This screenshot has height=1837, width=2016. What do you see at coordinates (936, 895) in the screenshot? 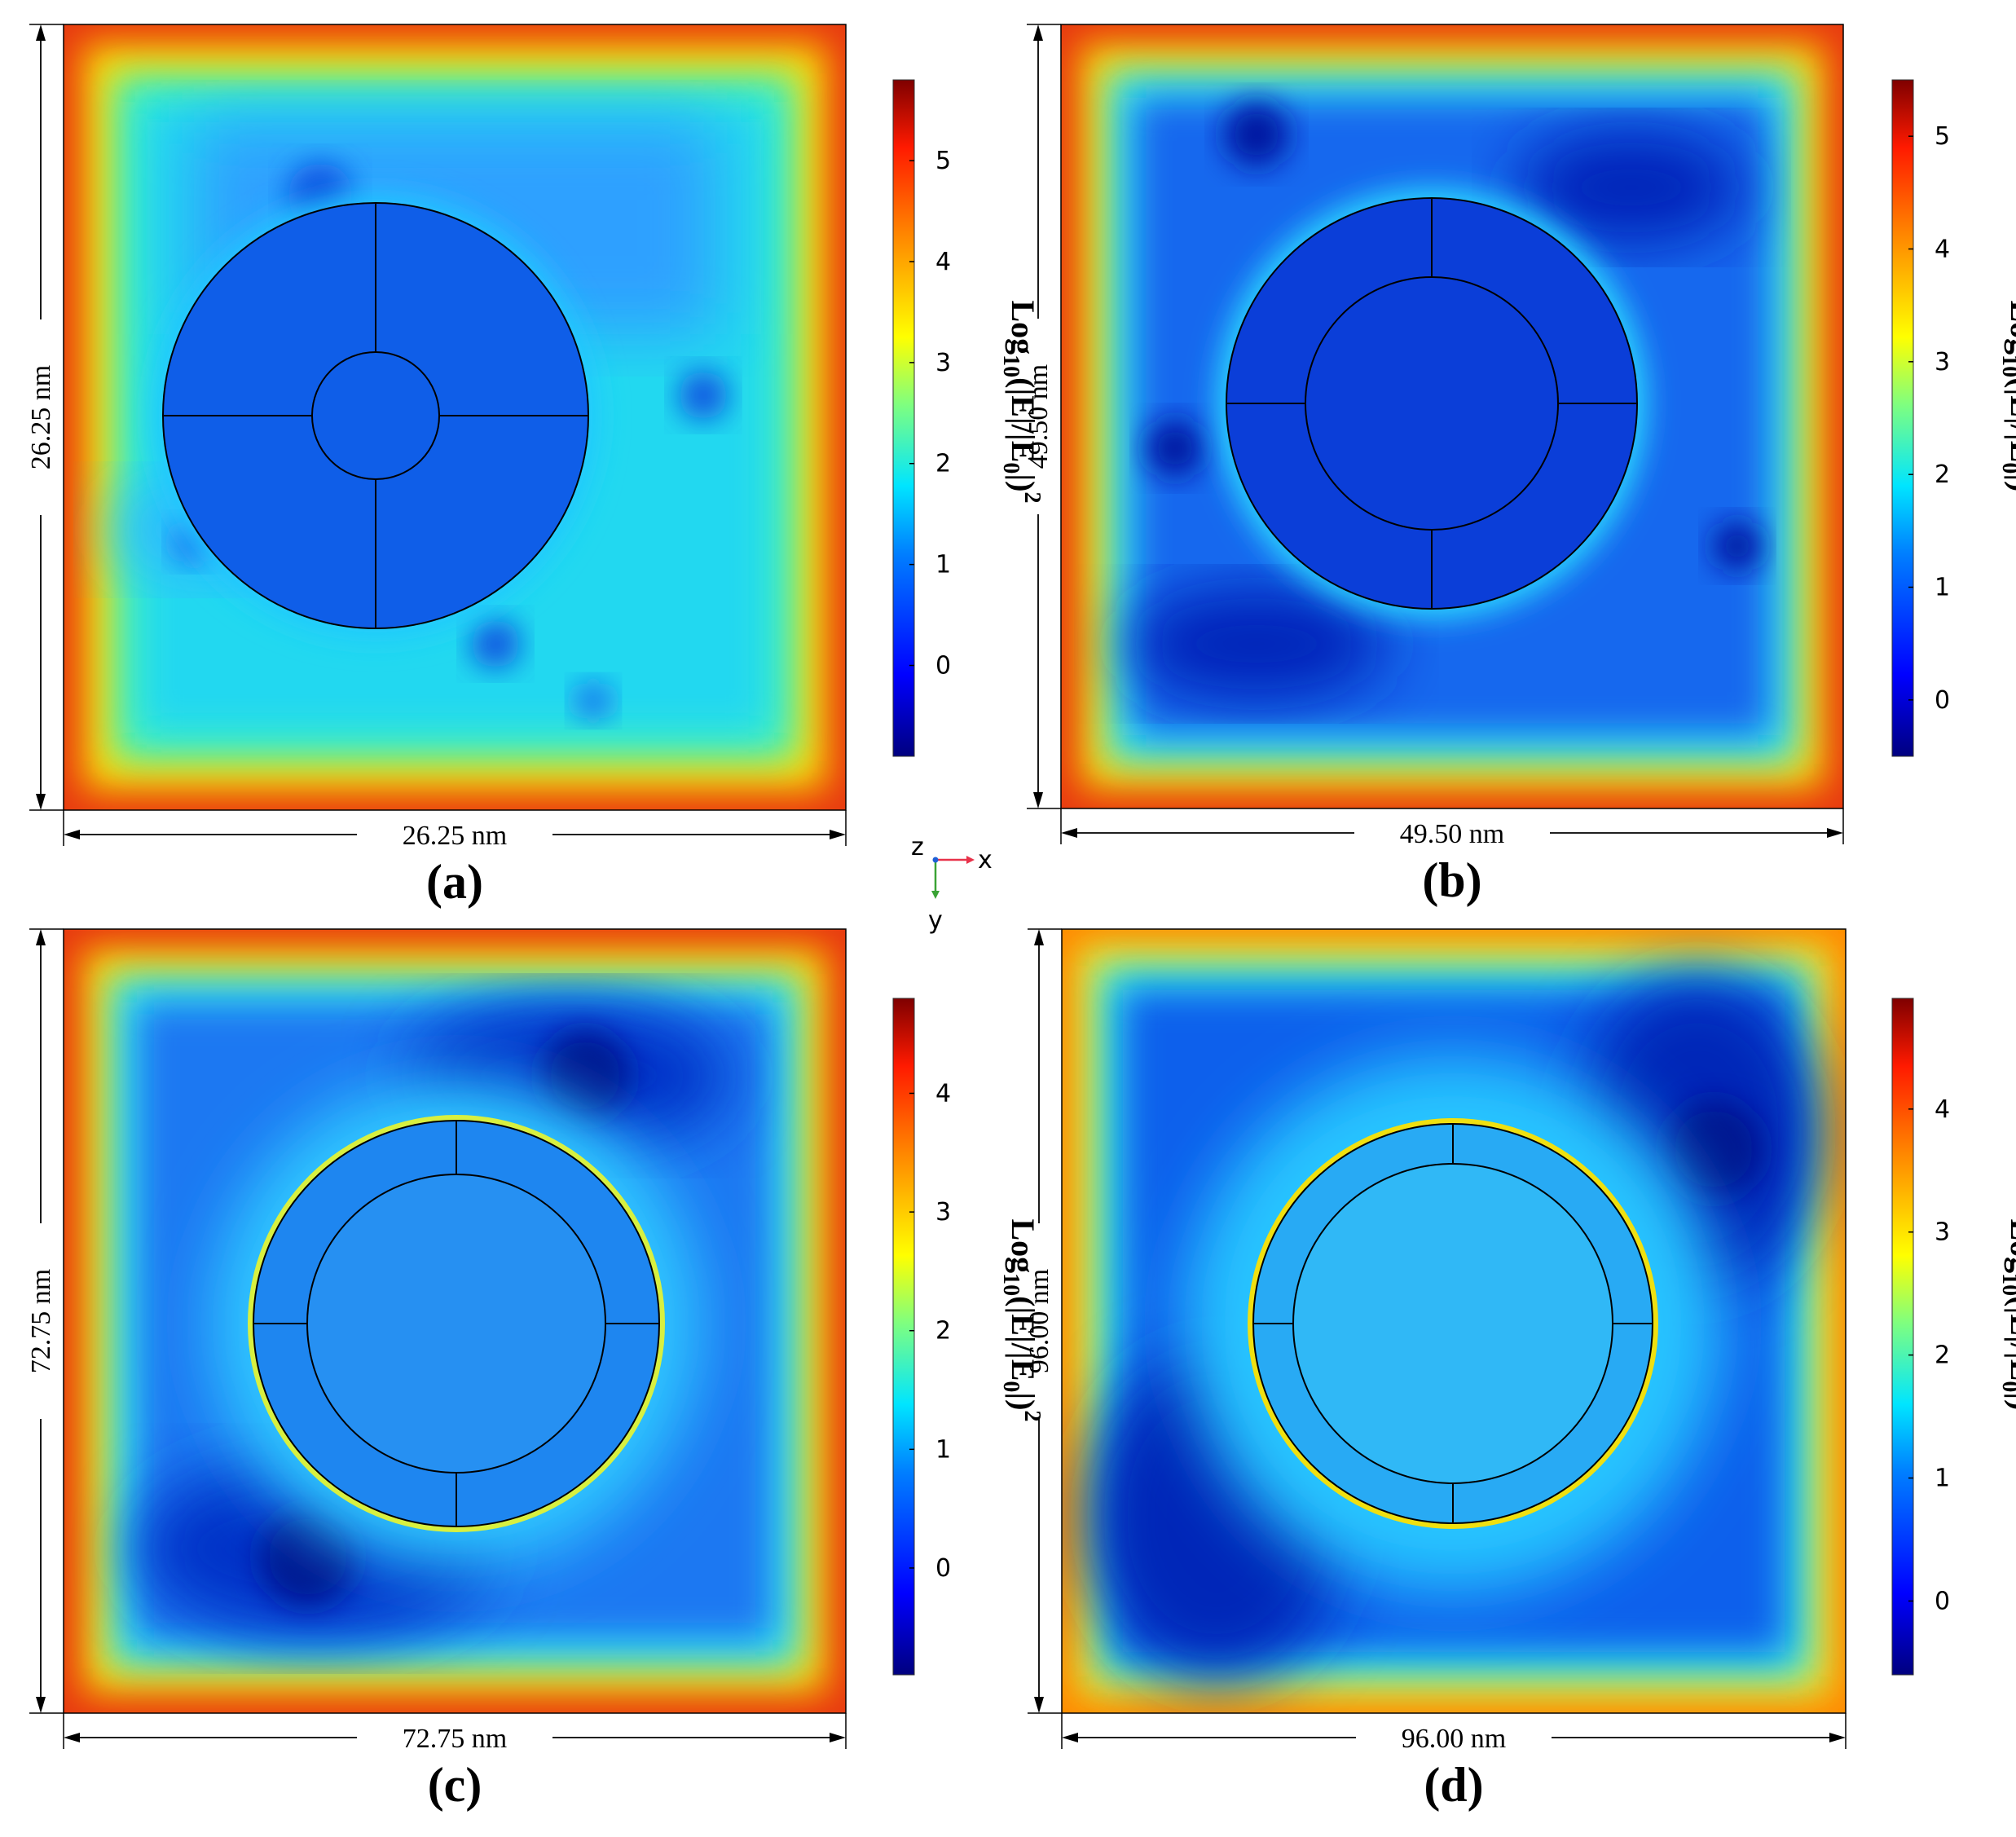
I see `y-axis-arrowhead` at bounding box center [936, 895].